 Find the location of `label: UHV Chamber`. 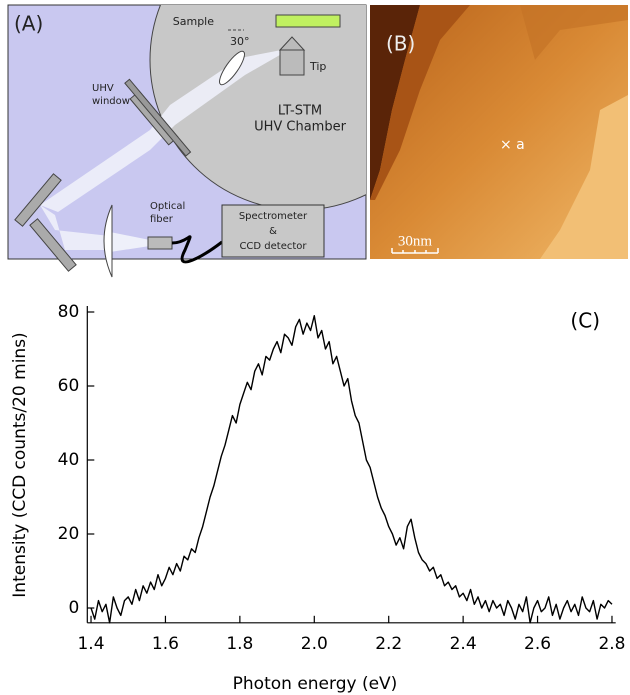

label: UHV Chamber is located at coordinates (300, 127).